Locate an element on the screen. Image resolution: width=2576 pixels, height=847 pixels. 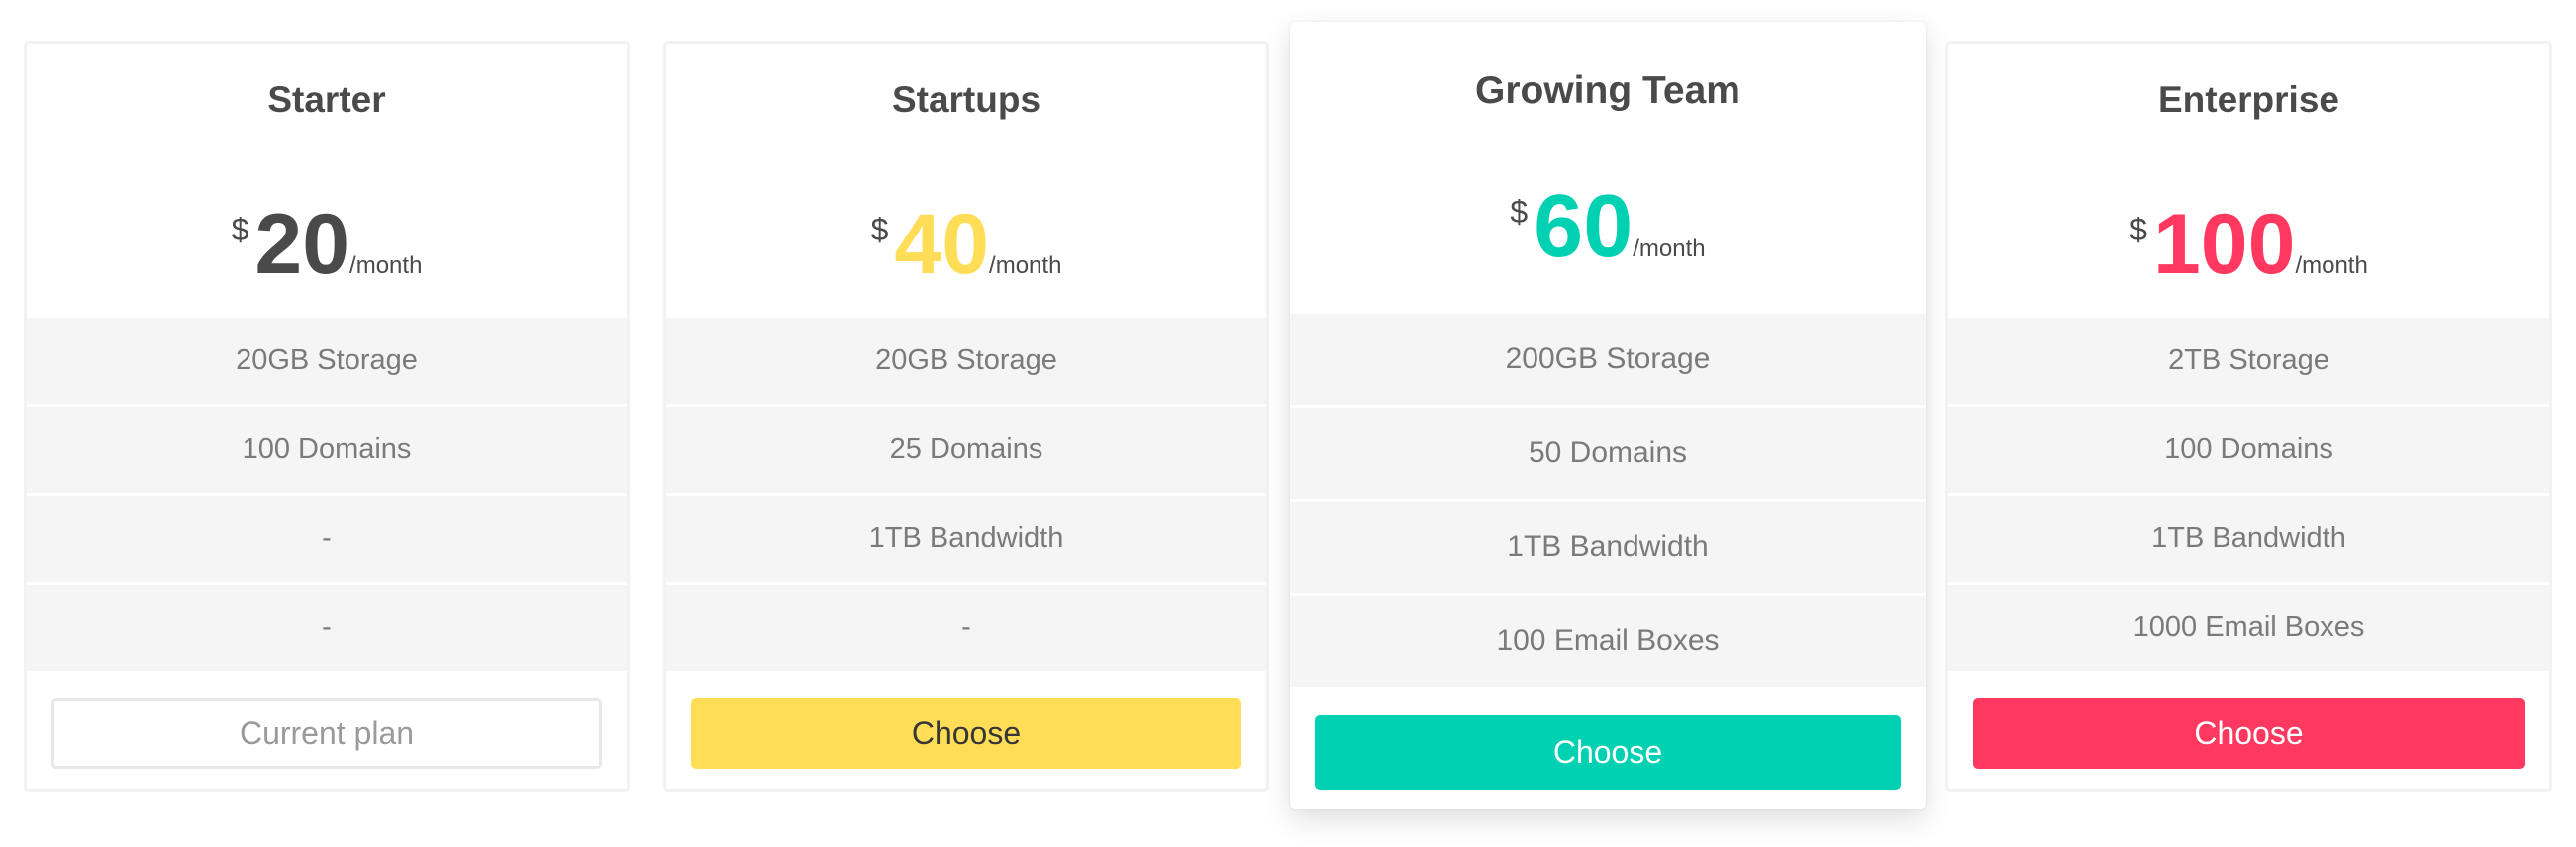
plan-price: $60/month is located at coordinates (1608, 226).